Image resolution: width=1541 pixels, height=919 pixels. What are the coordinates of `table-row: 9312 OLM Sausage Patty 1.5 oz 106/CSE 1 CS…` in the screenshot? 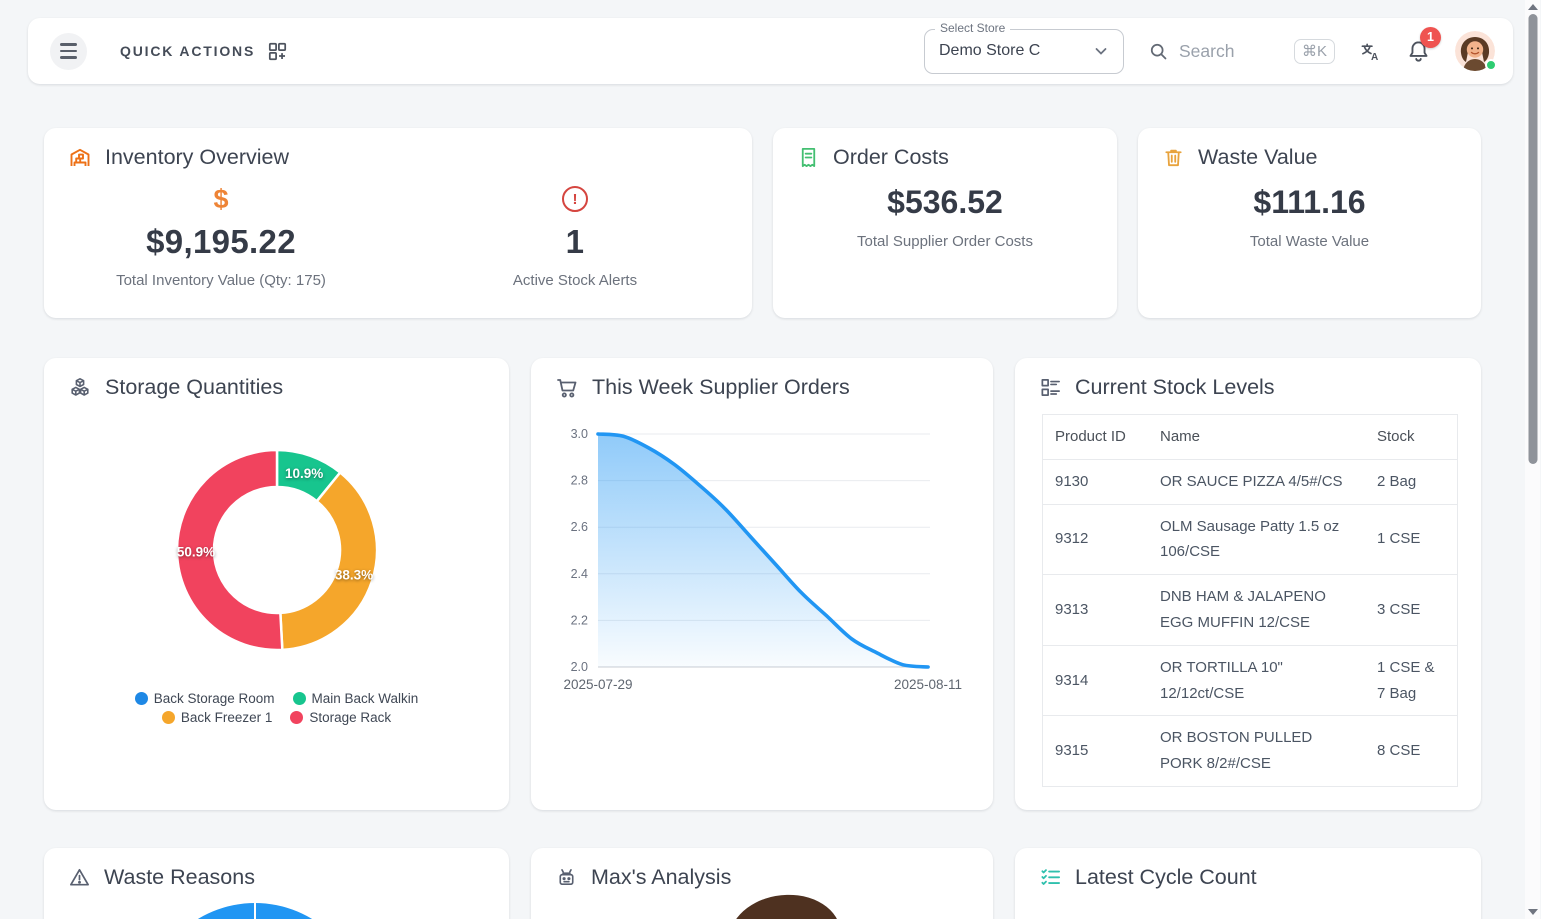 It's located at (1250, 539).